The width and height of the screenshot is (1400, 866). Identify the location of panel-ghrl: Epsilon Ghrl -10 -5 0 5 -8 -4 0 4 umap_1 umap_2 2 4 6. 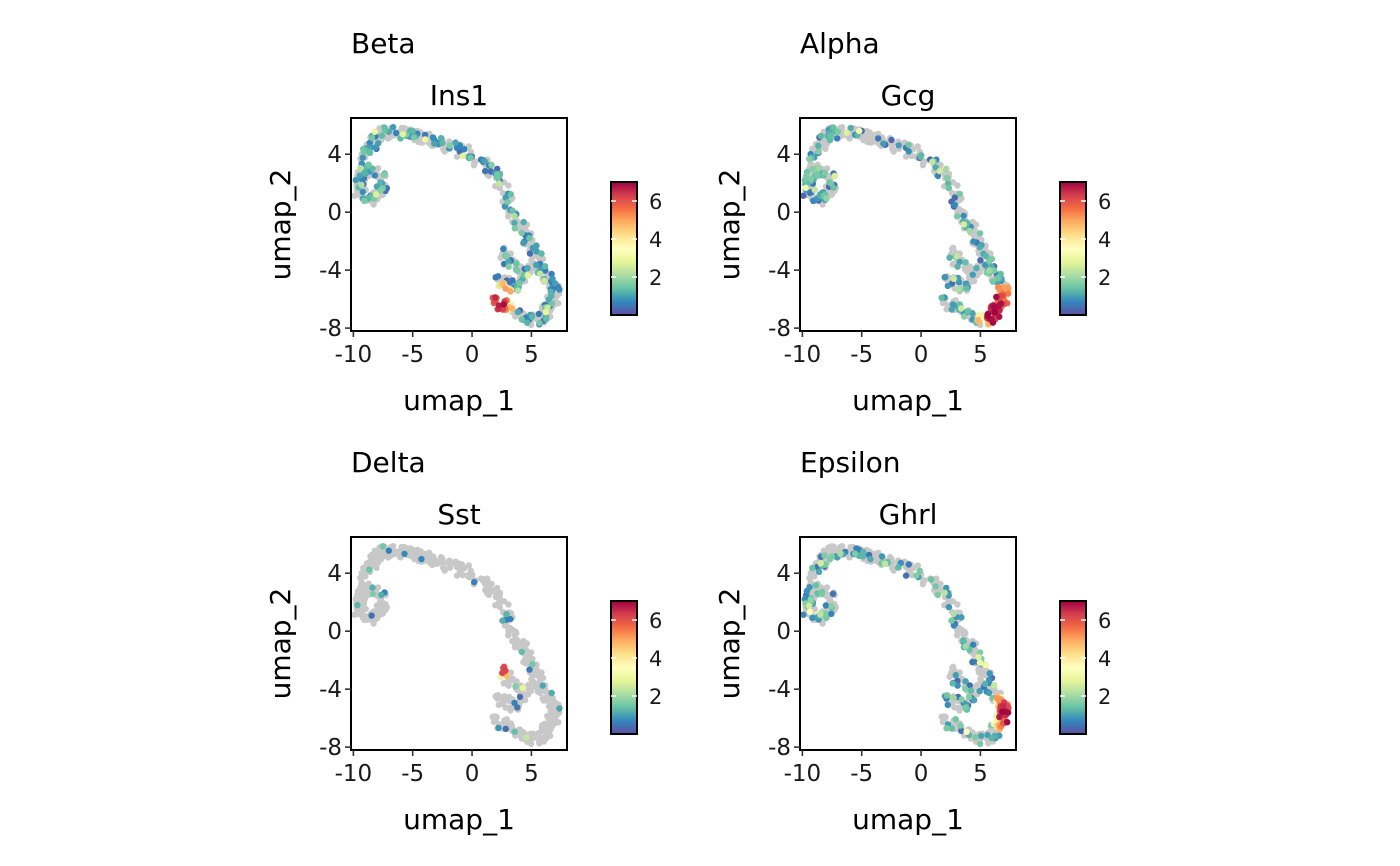
(912, 641).